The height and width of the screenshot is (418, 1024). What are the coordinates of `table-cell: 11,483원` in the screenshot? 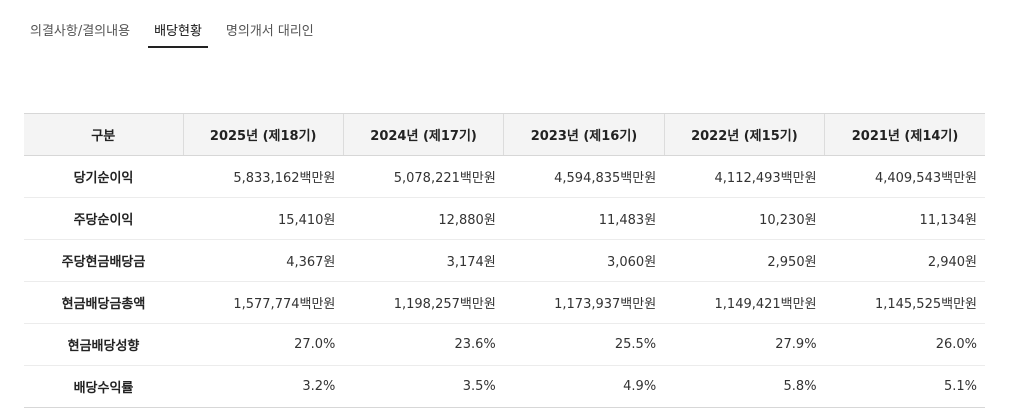 It's located at (584, 218).